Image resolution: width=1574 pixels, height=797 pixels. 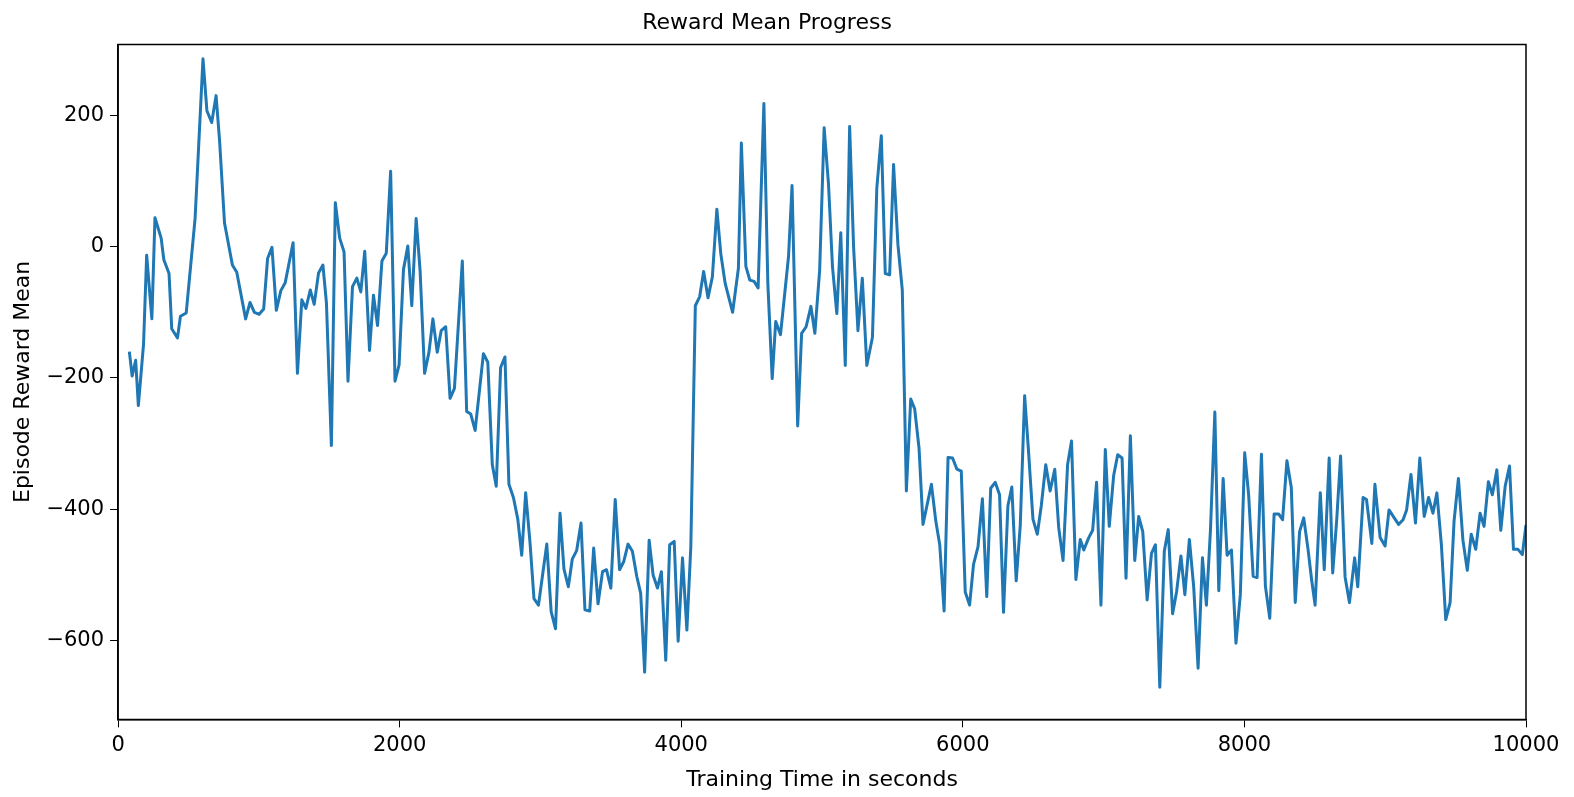 I want to click on x-tick-label: 2000, so click(x=399, y=744).